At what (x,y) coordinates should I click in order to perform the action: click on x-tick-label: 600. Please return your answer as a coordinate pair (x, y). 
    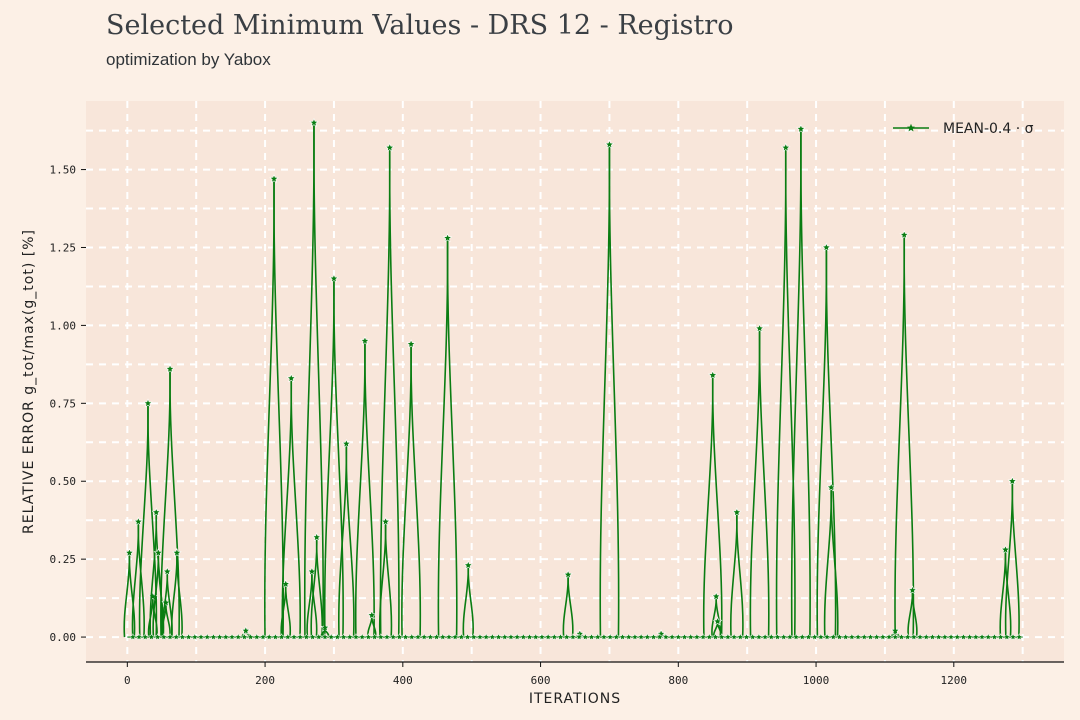
    Looking at the image, I should click on (541, 680).